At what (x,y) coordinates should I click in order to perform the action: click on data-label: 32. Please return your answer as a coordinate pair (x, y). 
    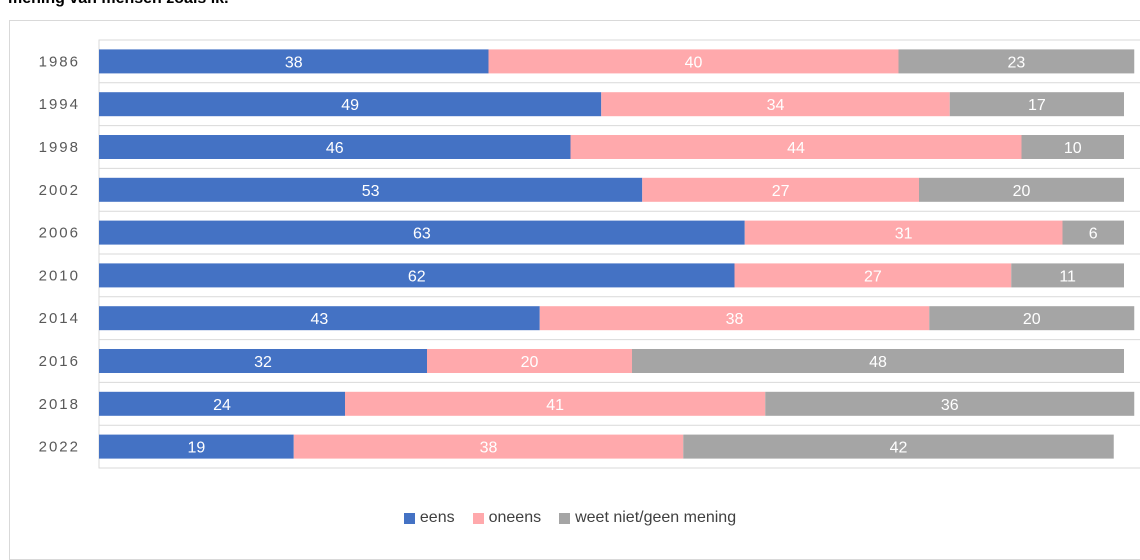
    Looking at the image, I should click on (263, 362).